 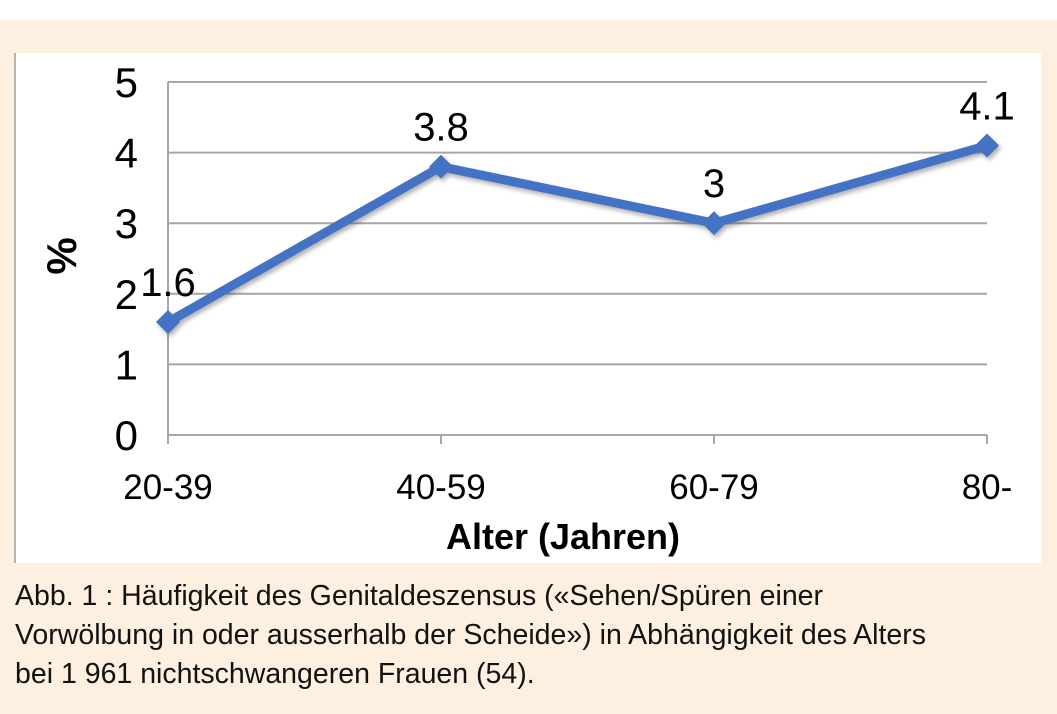 I want to click on data-label: 4.1, so click(x=987, y=107).